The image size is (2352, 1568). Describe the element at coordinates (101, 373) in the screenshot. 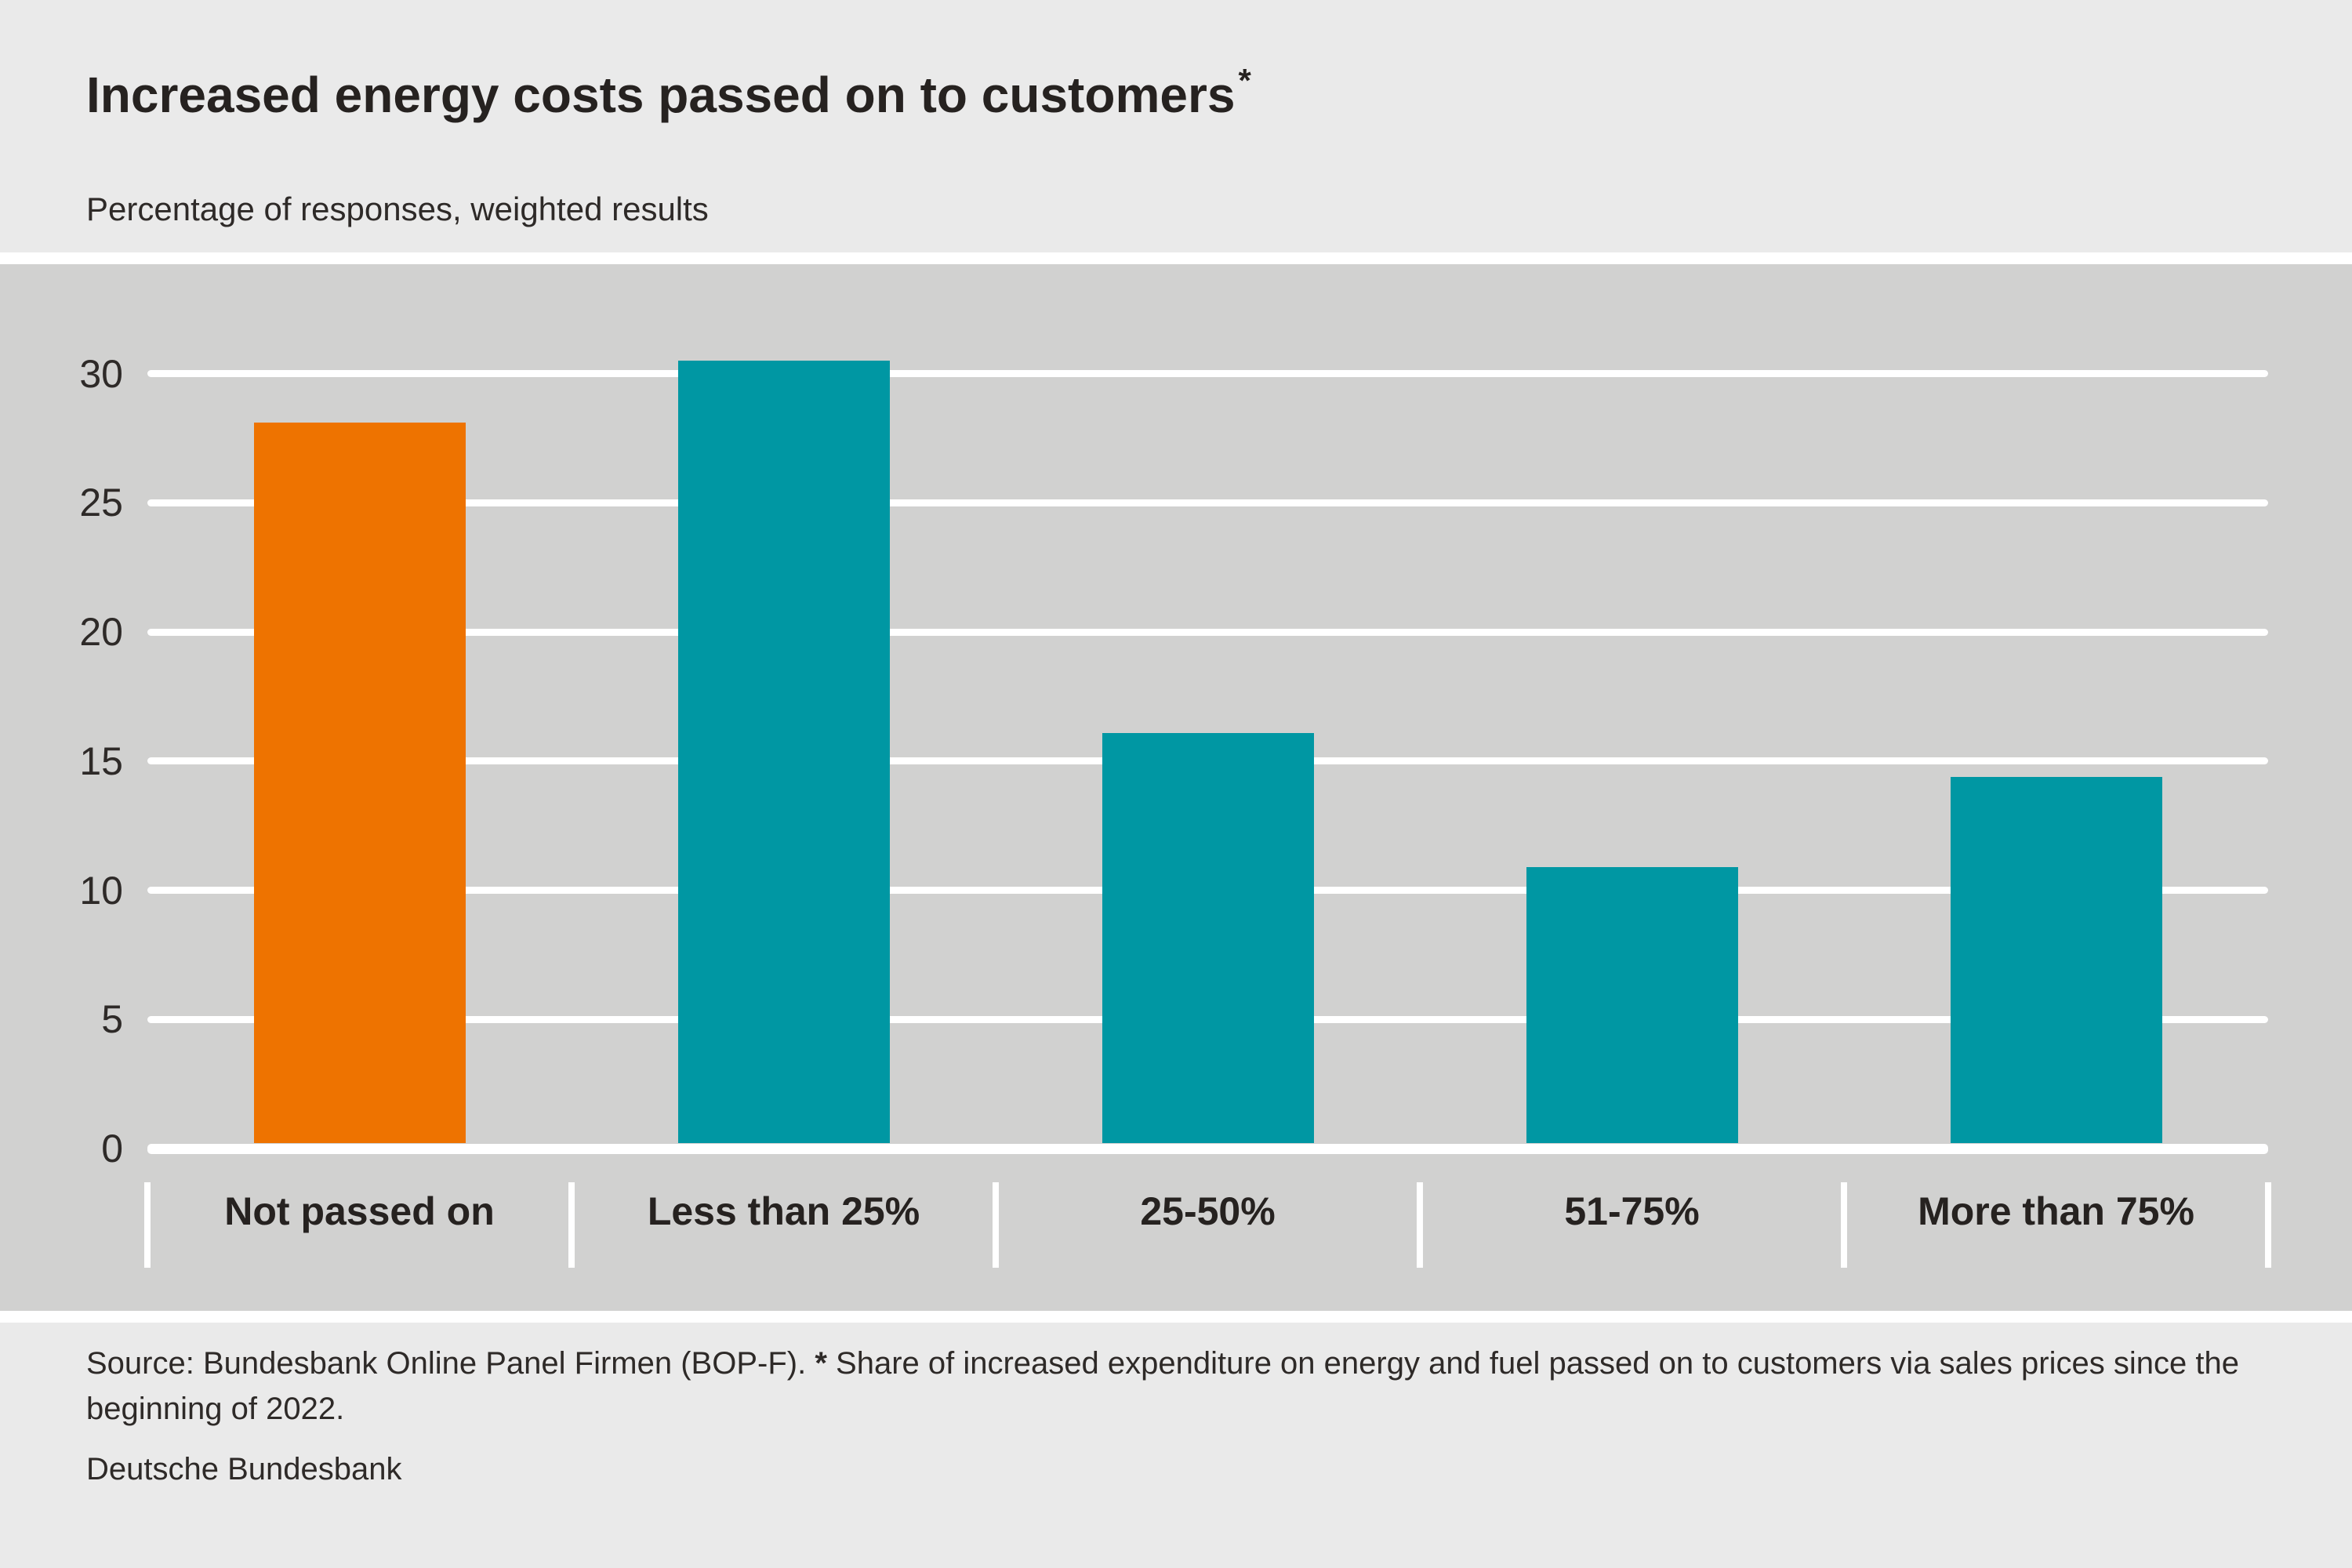

I see `y-axis-tick-label-30: 30` at that location.